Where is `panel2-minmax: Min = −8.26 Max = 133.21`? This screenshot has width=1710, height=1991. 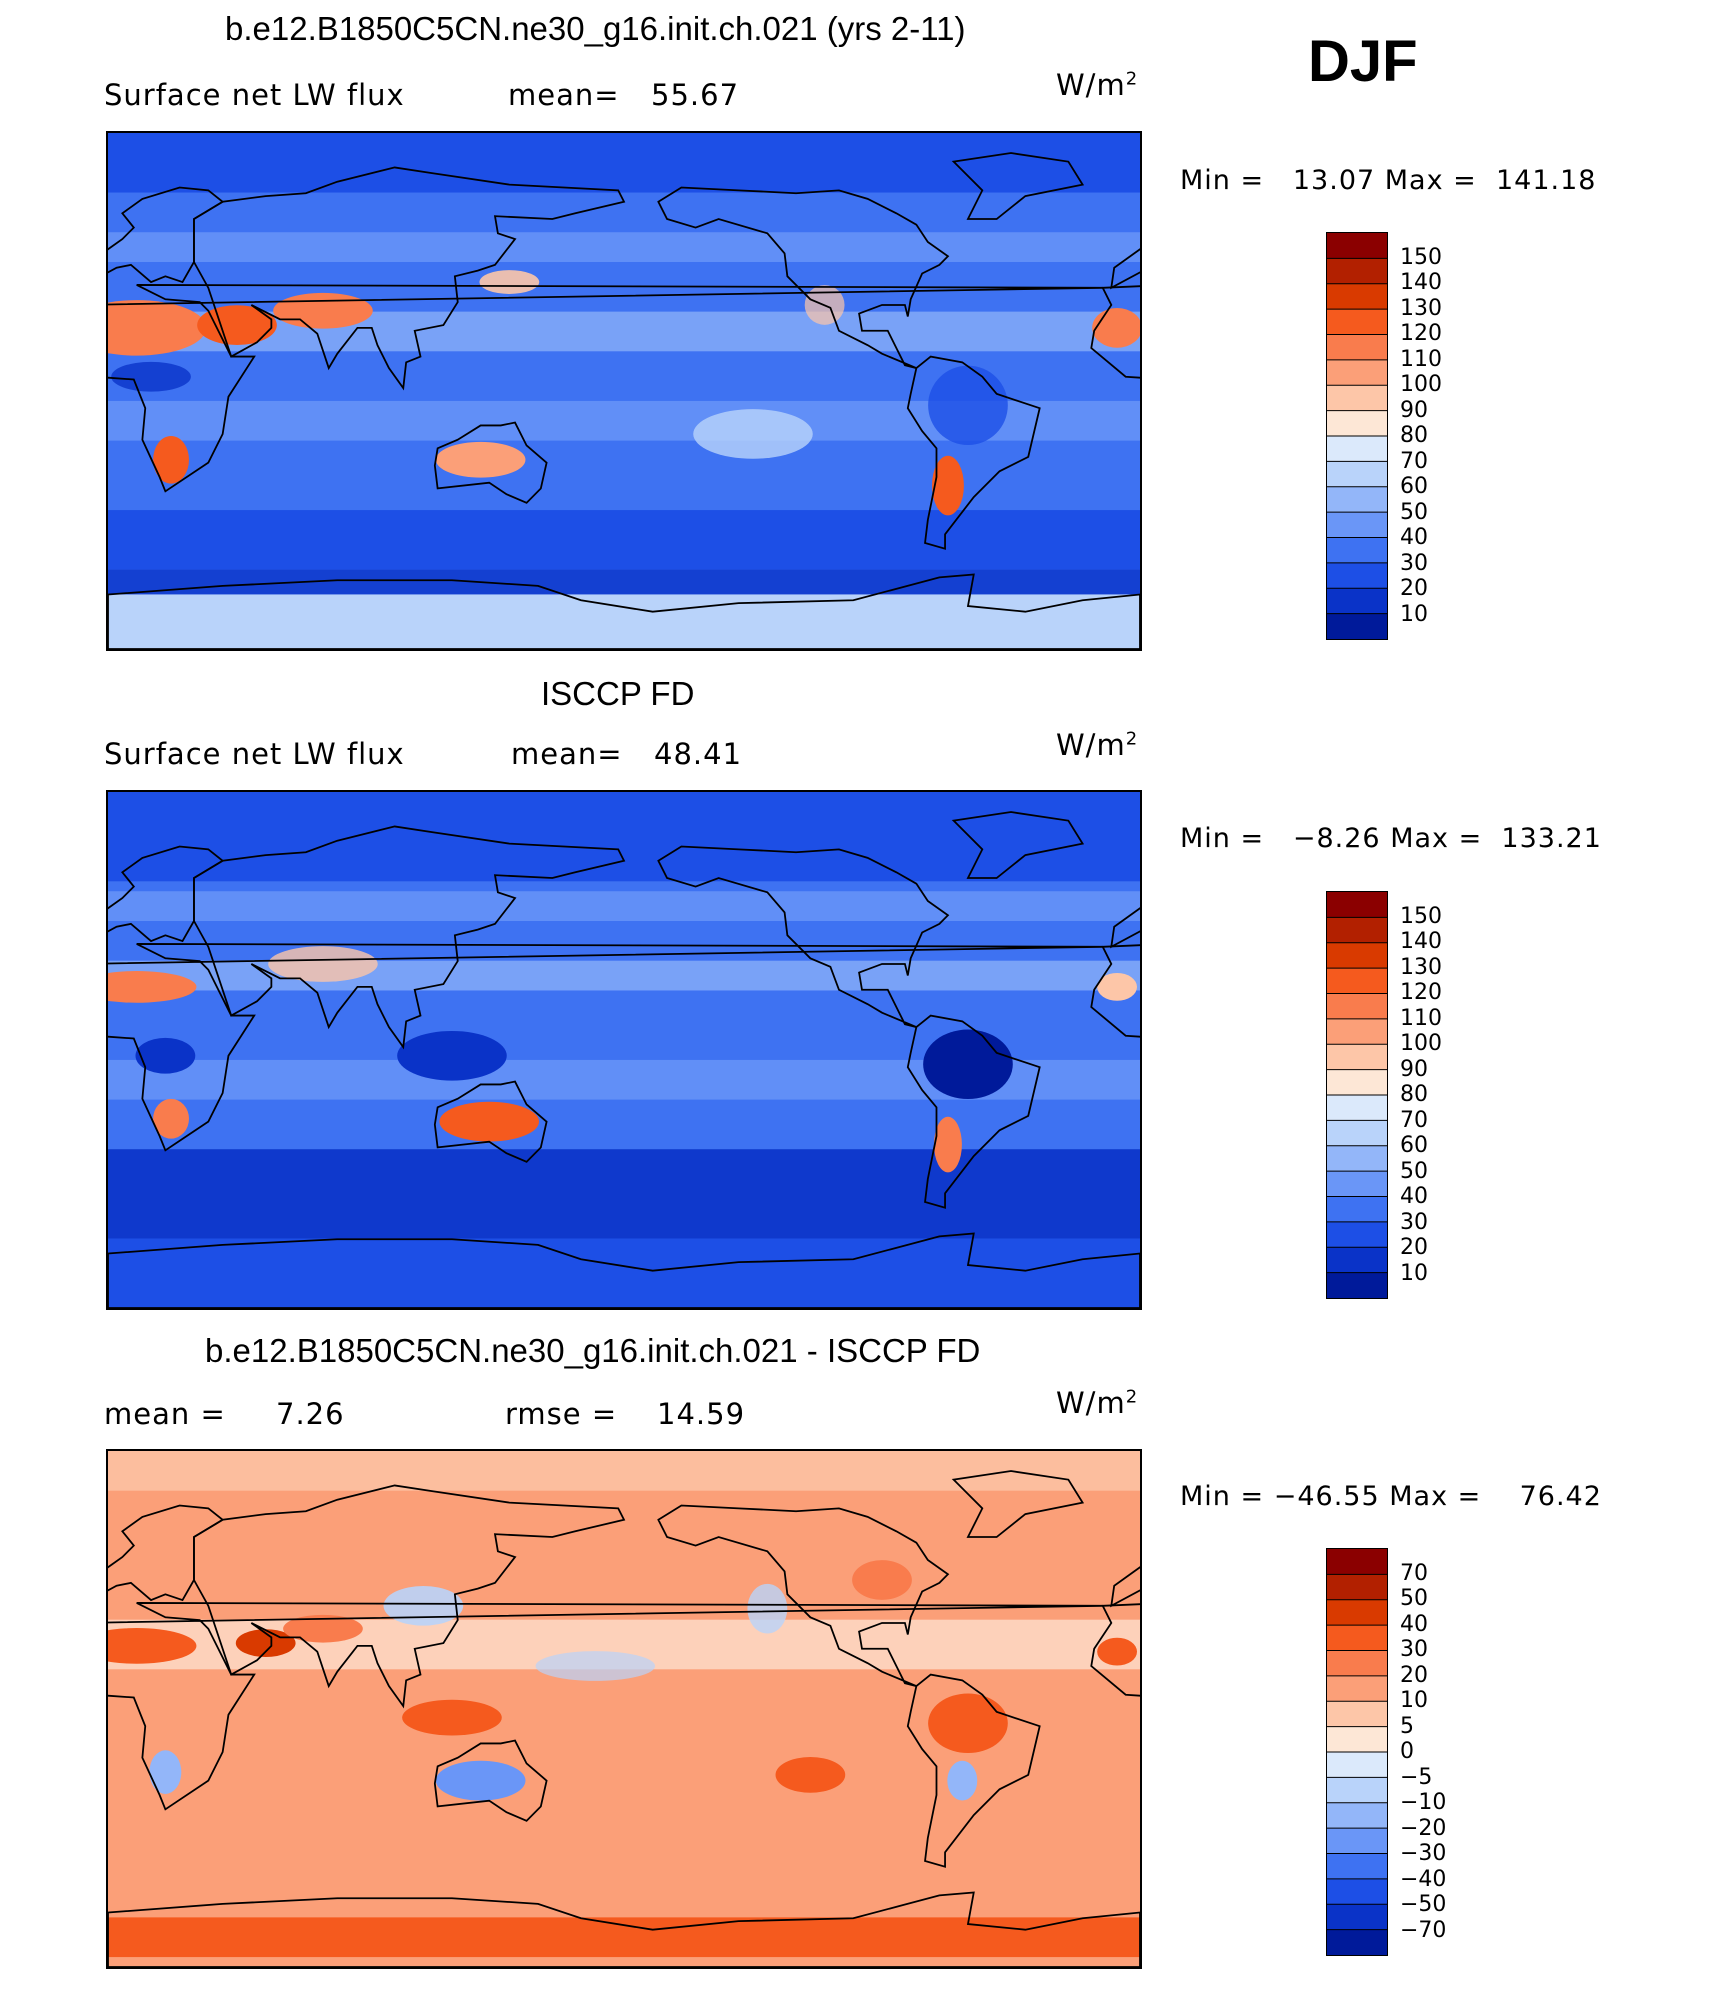 panel2-minmax: Min = −8.26 Max = 133.21 is located at coordinates (1391, 838).